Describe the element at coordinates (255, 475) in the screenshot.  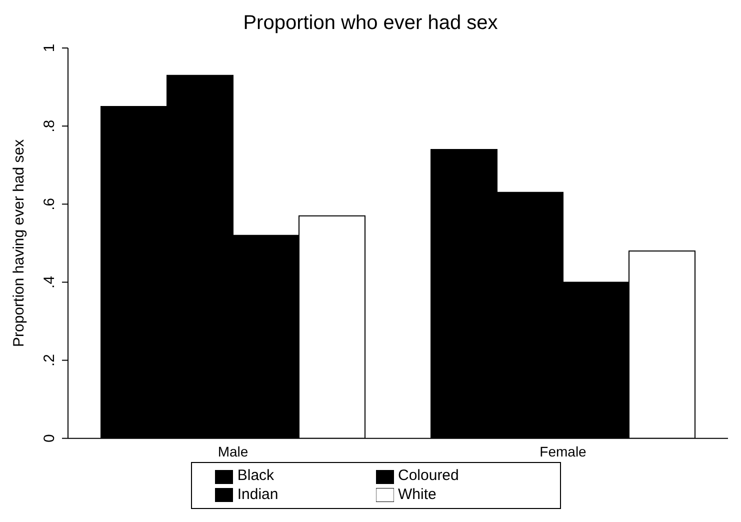
I see `legend-label: Black` at that location.